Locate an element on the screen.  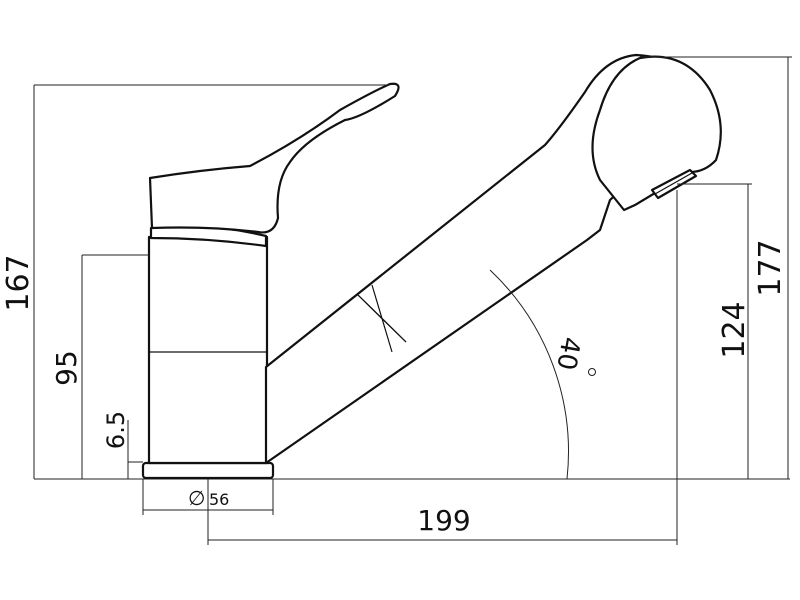
dim-label-base-diameter: 56 is located at coordinates (219, 499).